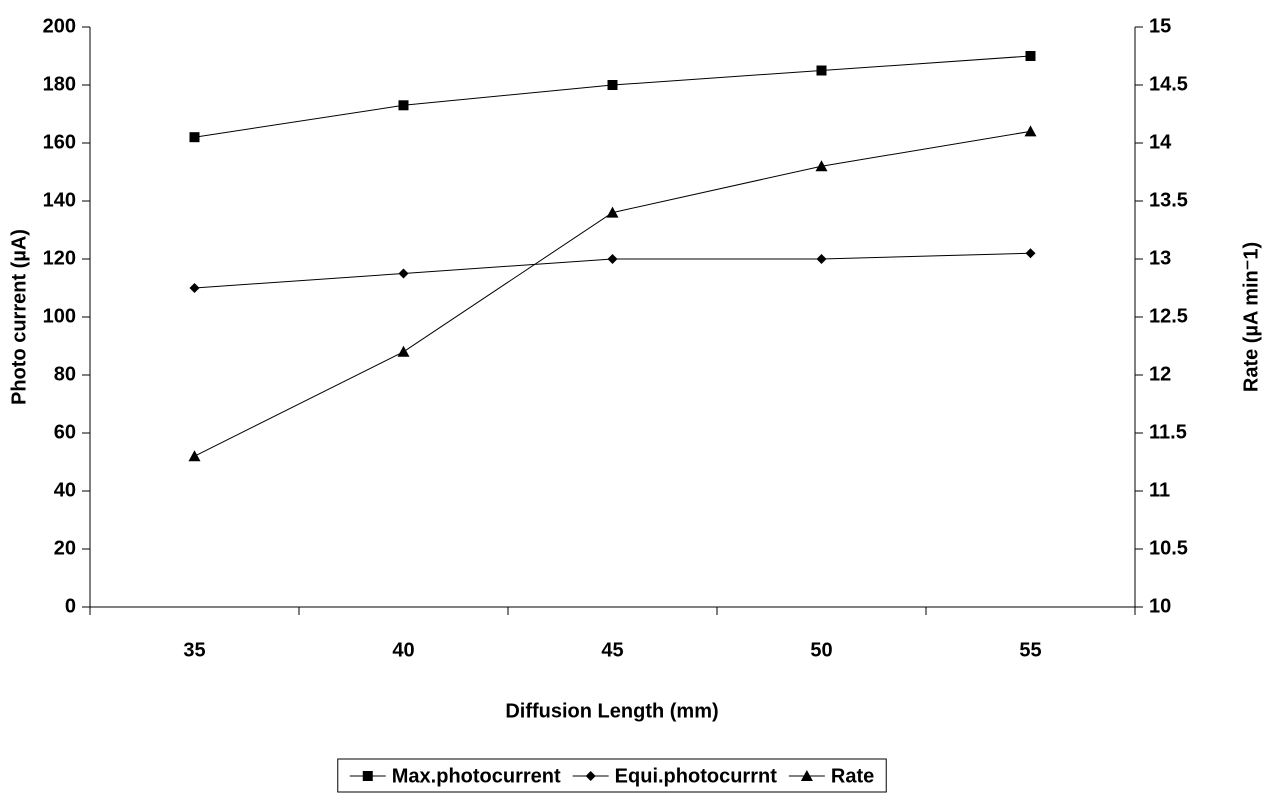 This screenshot has height=793, width=1266. Describe the element at coordinates (1168, 200) in the screenshot. I see `y2-tick-label: 13.5` at that location.